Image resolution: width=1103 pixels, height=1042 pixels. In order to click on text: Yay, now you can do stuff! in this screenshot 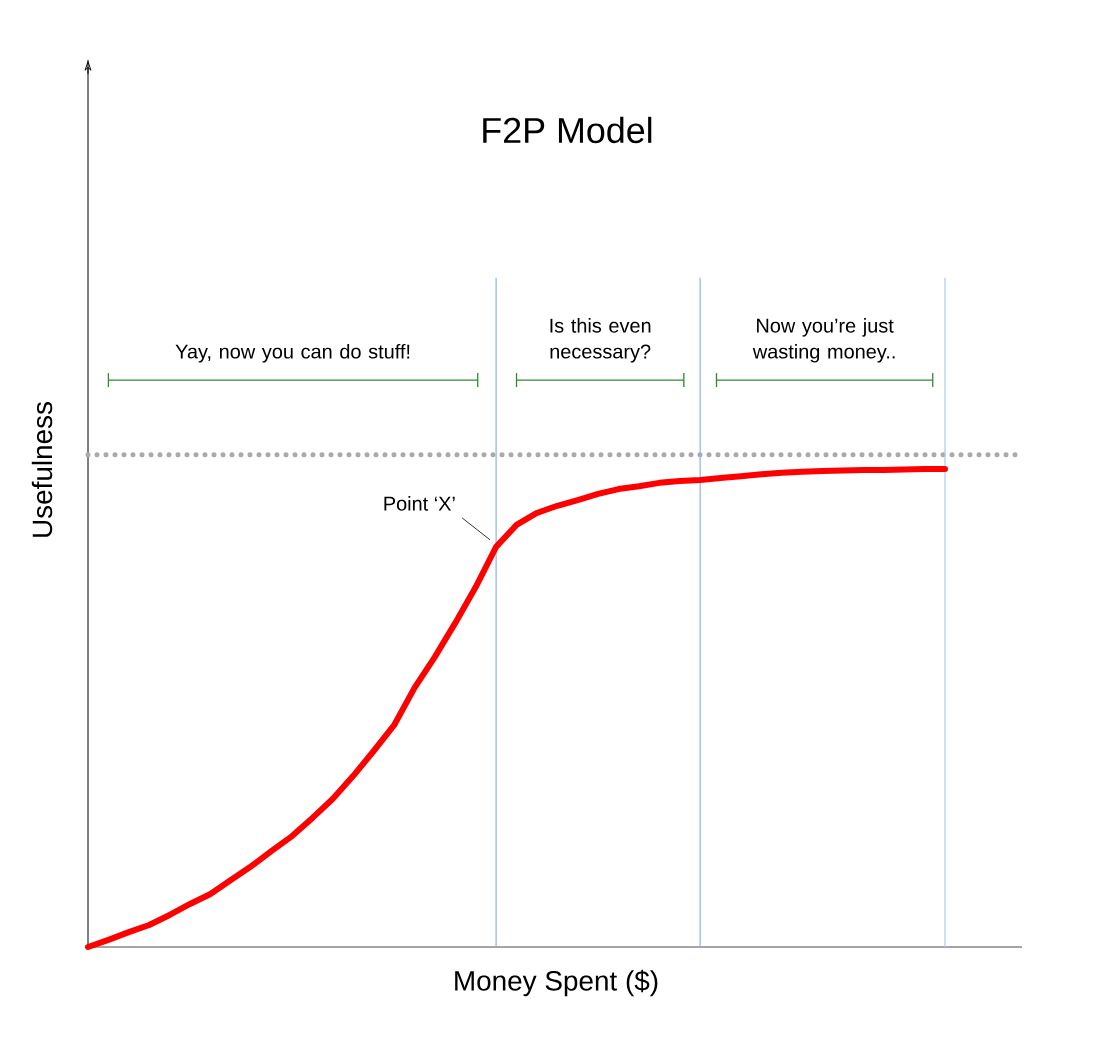, I will do `click(292, 353)`.